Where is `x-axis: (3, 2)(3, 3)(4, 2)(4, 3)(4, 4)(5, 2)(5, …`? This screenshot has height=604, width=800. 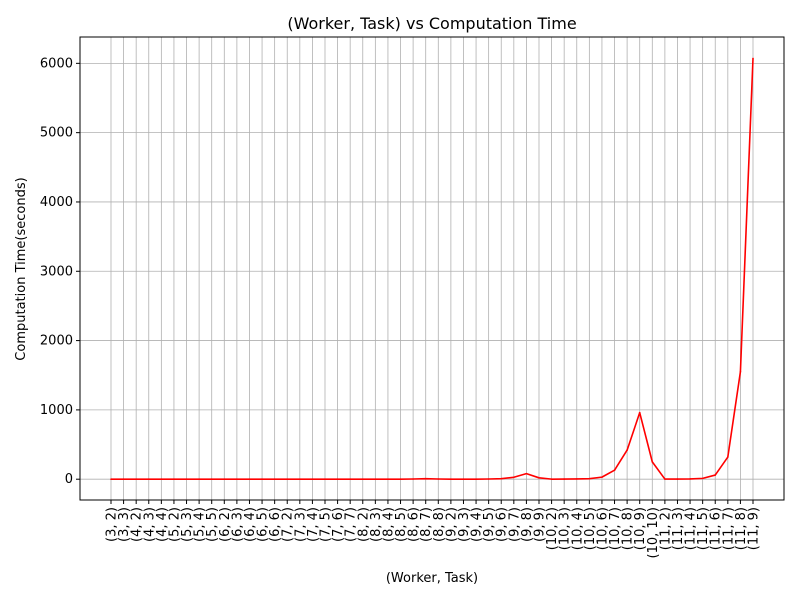
x-axis: (3, 2)(3, 3)(4, 2)(4, 3)(4, 4)(5, 2)(5, … is located at coordinates (433, 529).